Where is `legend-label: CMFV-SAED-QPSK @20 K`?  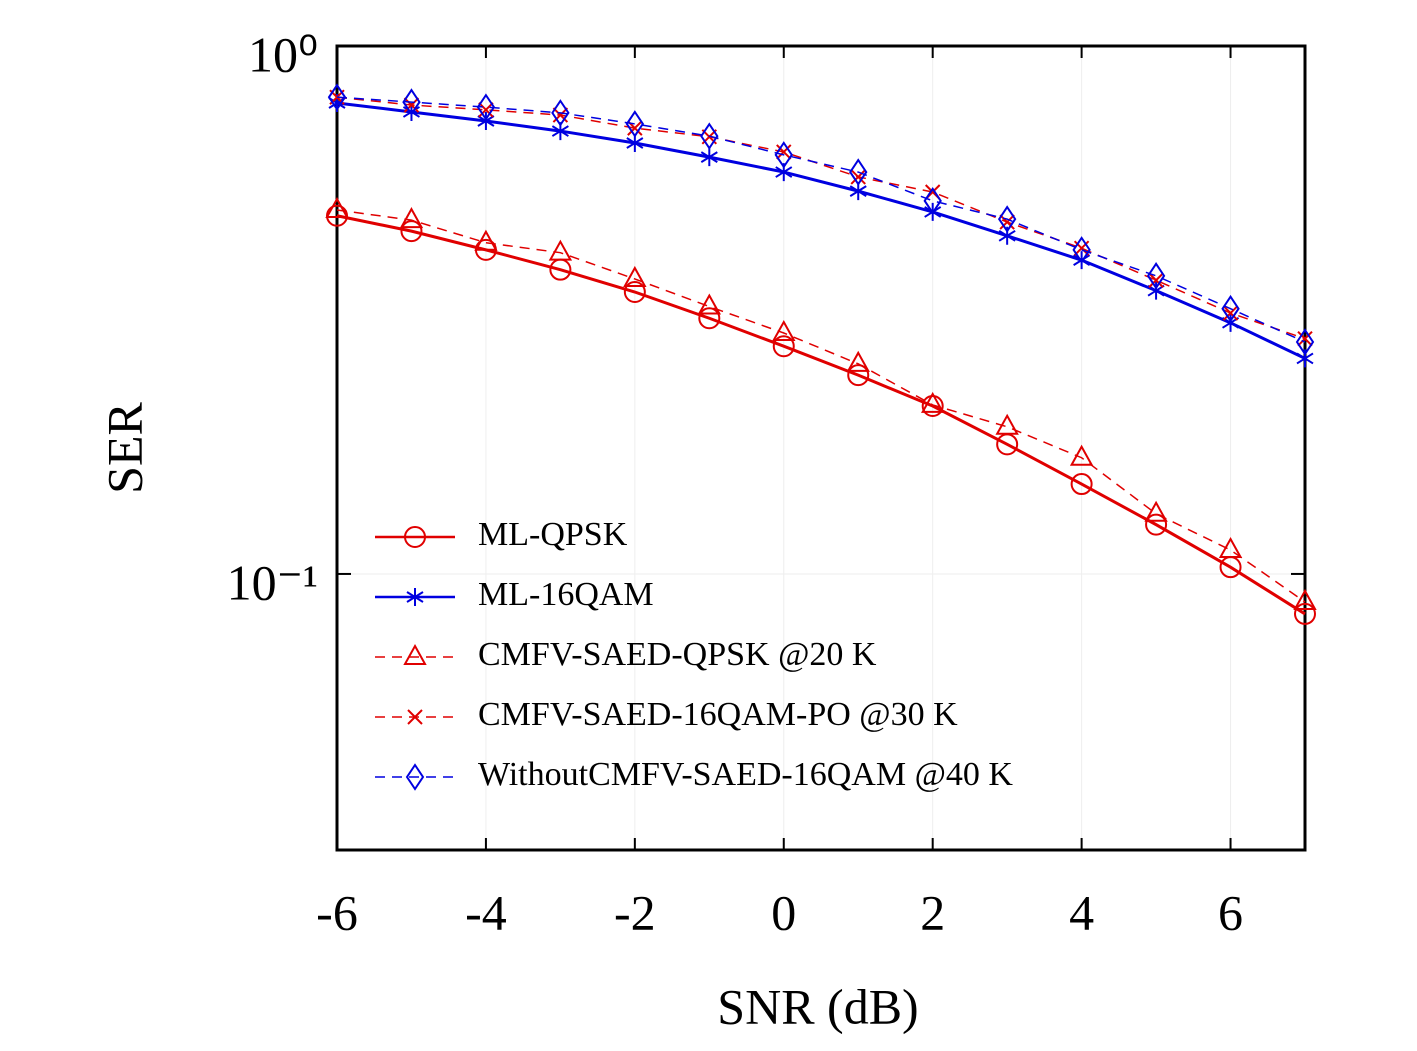
legend-label: CMFV-SAED-QPSK @20 K is located at coordinates (677, 654).